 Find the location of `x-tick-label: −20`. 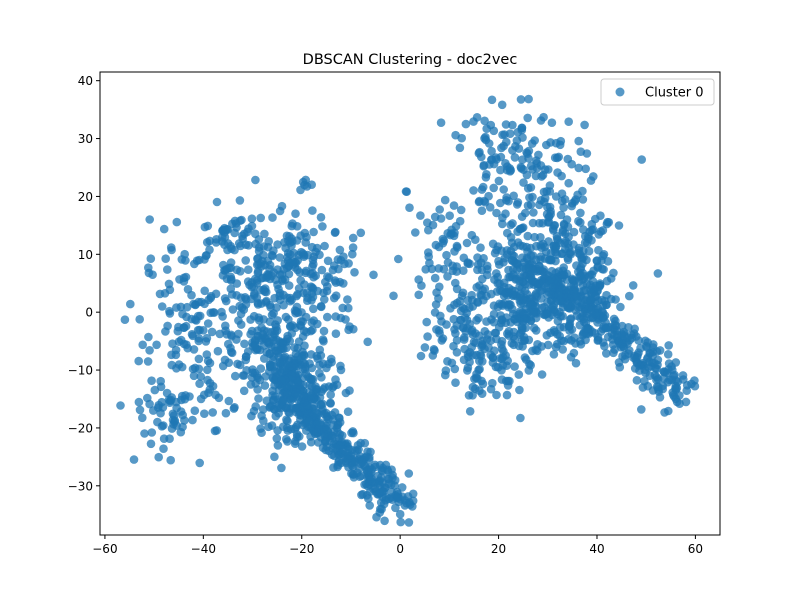

x-tick-label: −20 is located at coordinates (301, 549).